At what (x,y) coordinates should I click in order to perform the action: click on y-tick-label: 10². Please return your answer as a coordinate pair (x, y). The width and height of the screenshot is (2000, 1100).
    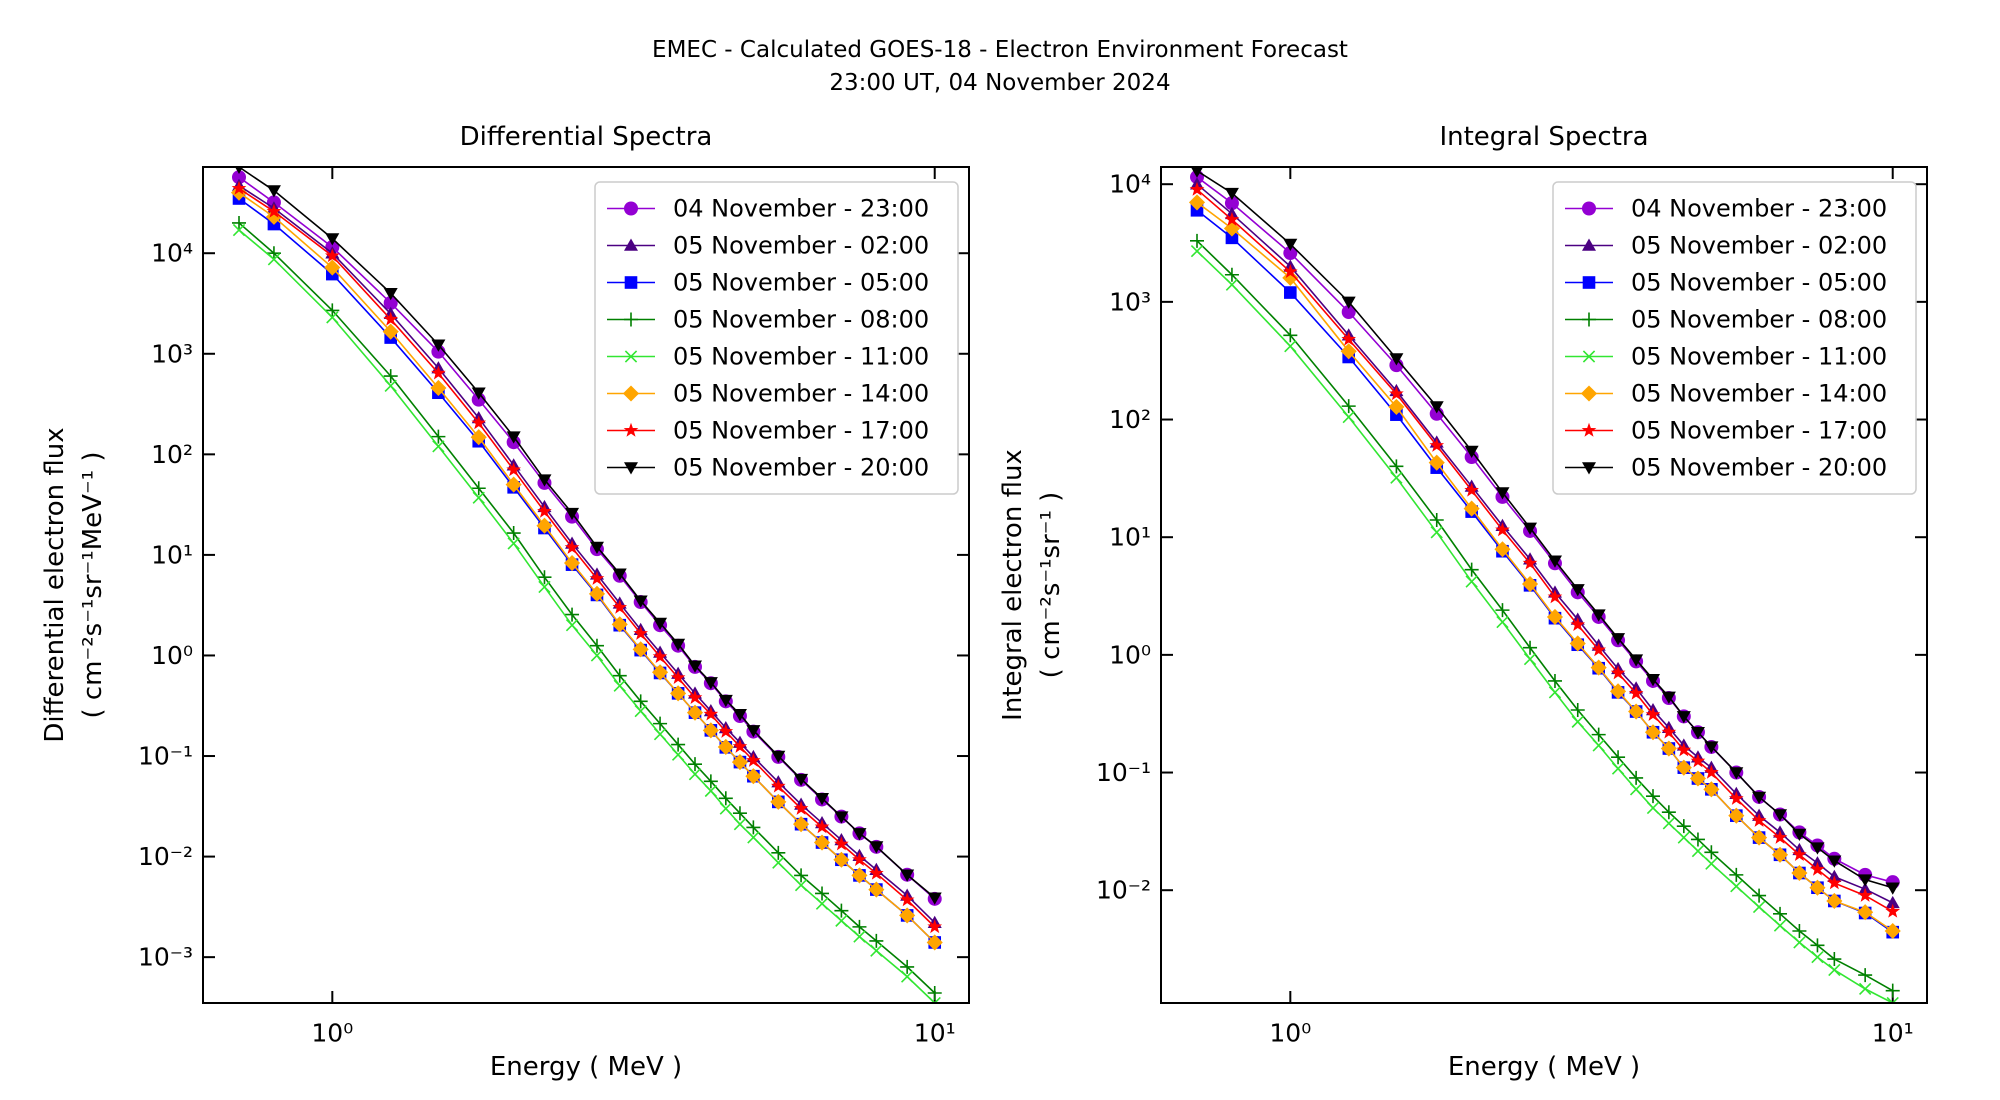
    Looking at the image, I should click on (1130, 419).